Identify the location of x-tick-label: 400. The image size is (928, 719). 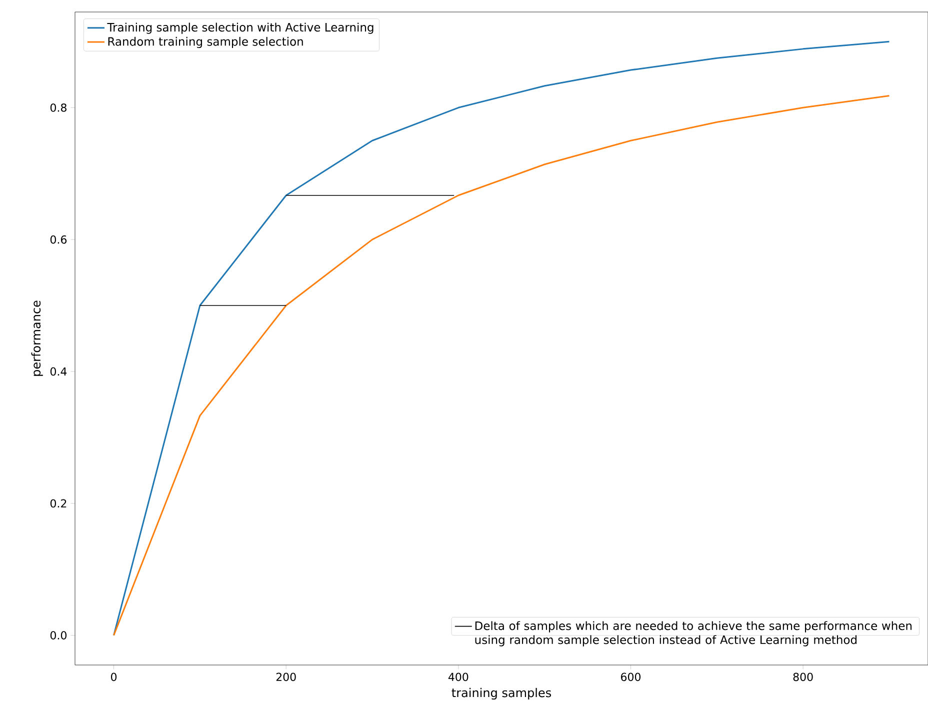
(458, 677).